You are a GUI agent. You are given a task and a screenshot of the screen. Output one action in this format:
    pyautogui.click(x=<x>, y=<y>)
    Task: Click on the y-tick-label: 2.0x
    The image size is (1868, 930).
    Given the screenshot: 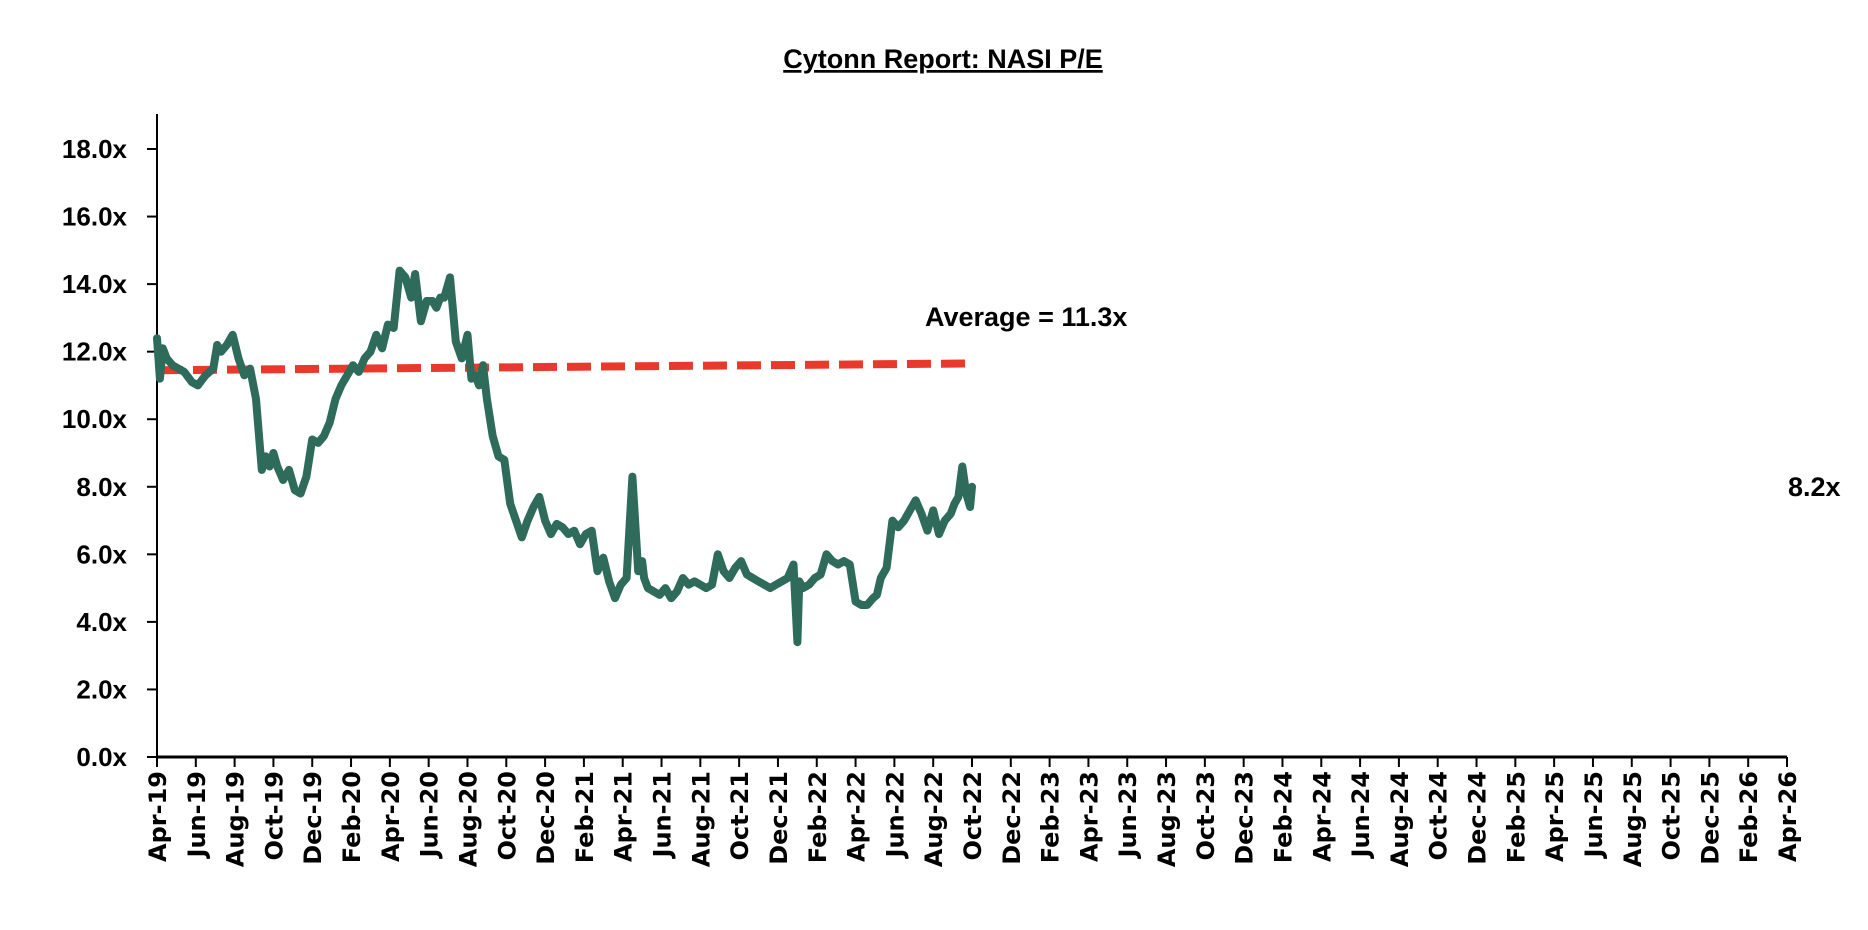 What is the action you would take?
    pyautogui.click(x=101, y=689)
    